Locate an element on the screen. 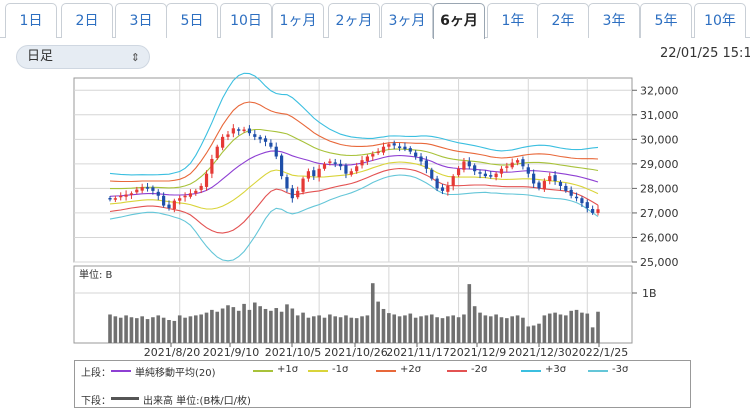 The height and width of the screenshot is (413, 750). tab-12: 5年 is located at coordinates (666, 20).